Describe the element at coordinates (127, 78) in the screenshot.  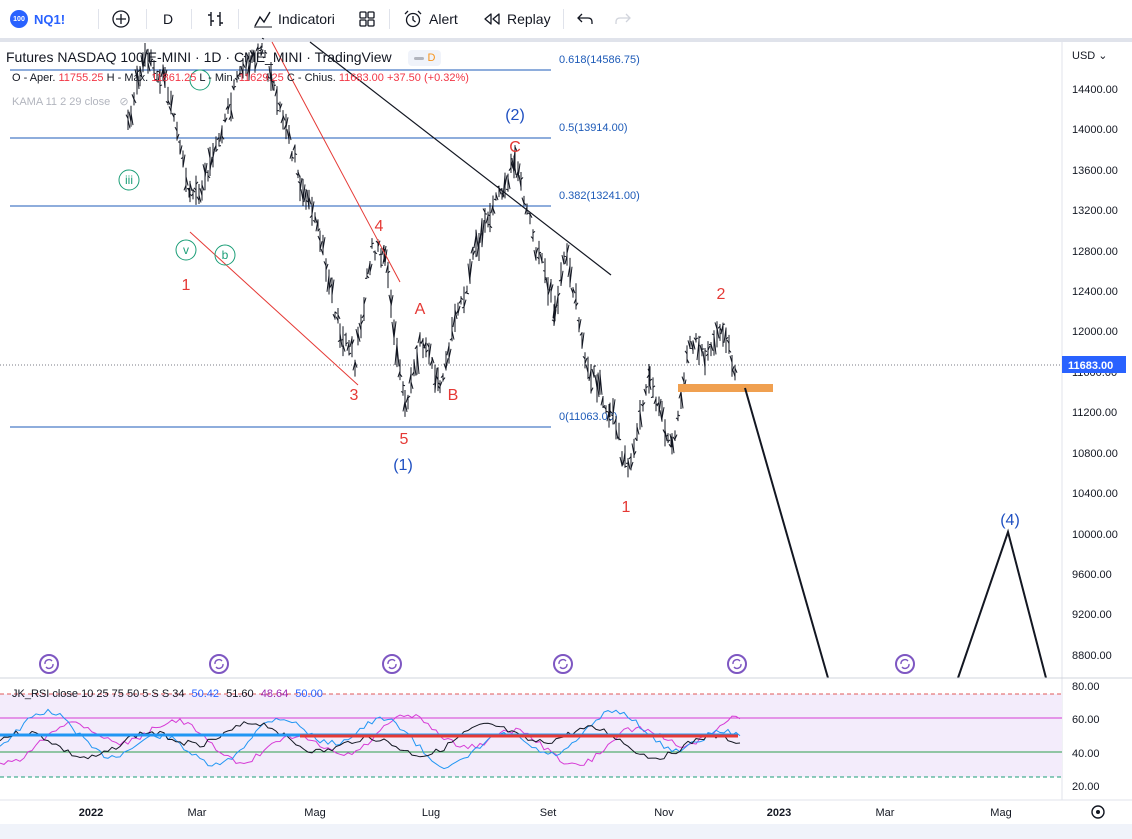
I see `high-label: H - Max.` at that location.